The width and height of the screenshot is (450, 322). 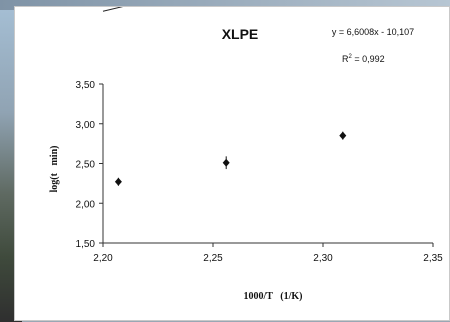 I want to click on x-tick-label: 2,25, so click(x=213, y=258).